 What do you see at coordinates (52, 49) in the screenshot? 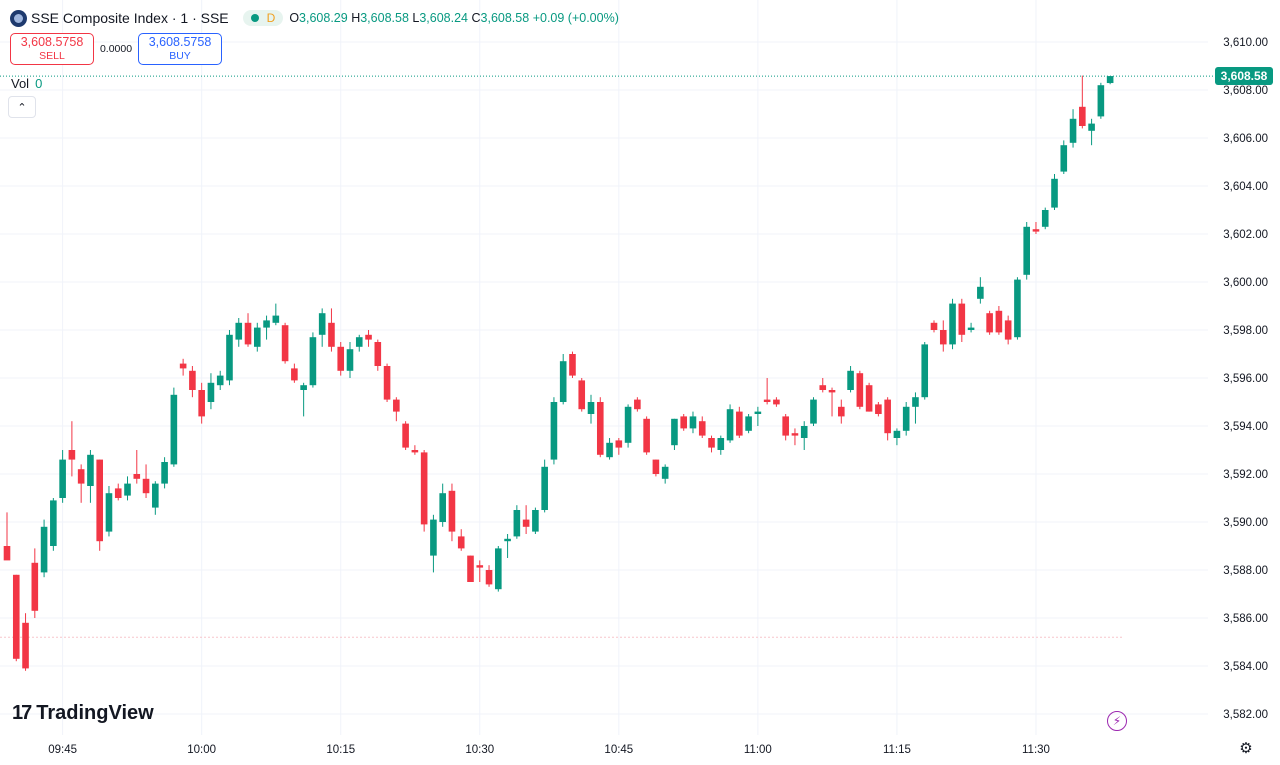
I see `sell-button: 3,608.5758 SELL` at bounding box center [52, 49].